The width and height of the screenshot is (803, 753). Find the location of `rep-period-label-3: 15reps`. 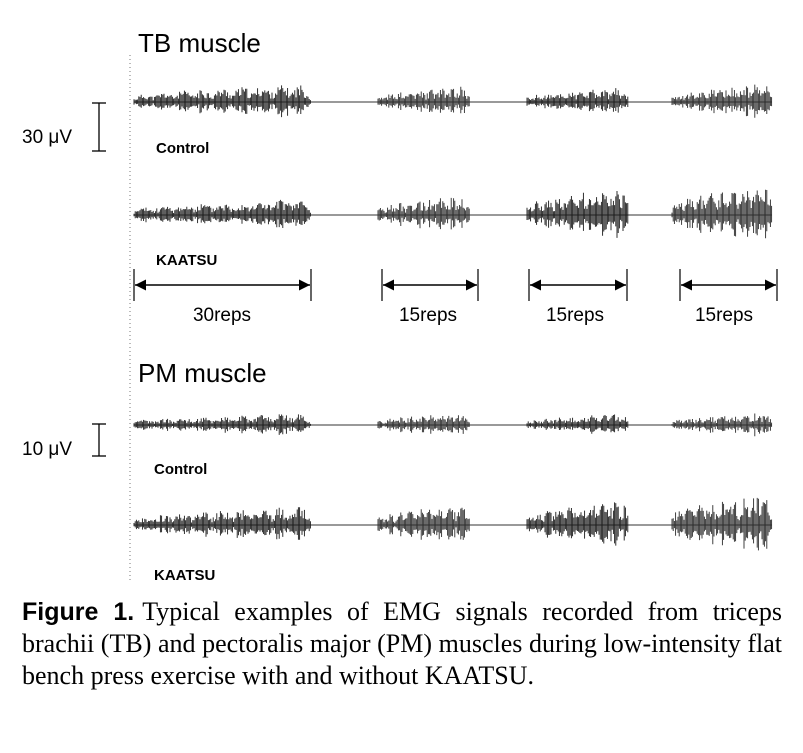

rep-period-label-3: 15reps is located at coordinates (575, 315).